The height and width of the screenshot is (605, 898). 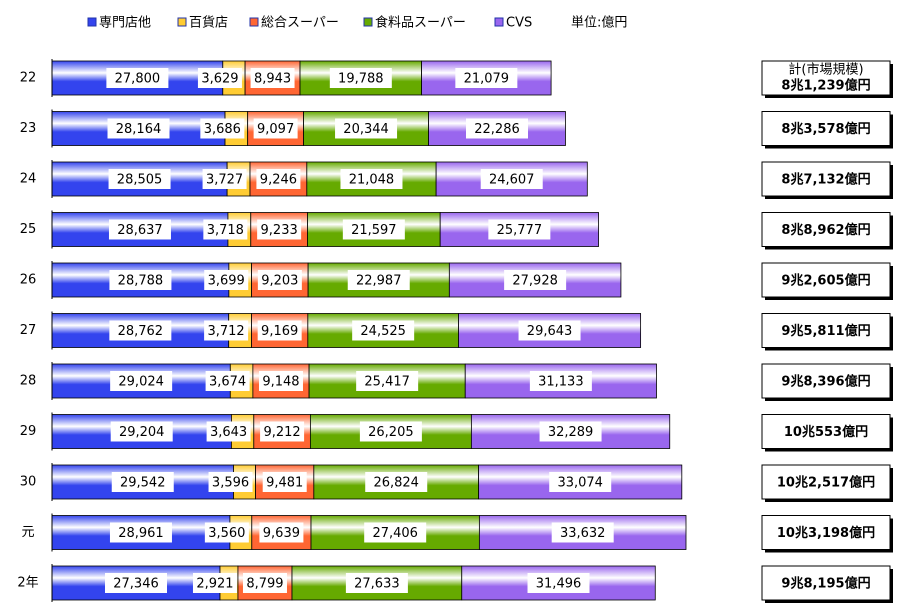 I want to click on value-label: 25,777, so click(x=520, y=230).